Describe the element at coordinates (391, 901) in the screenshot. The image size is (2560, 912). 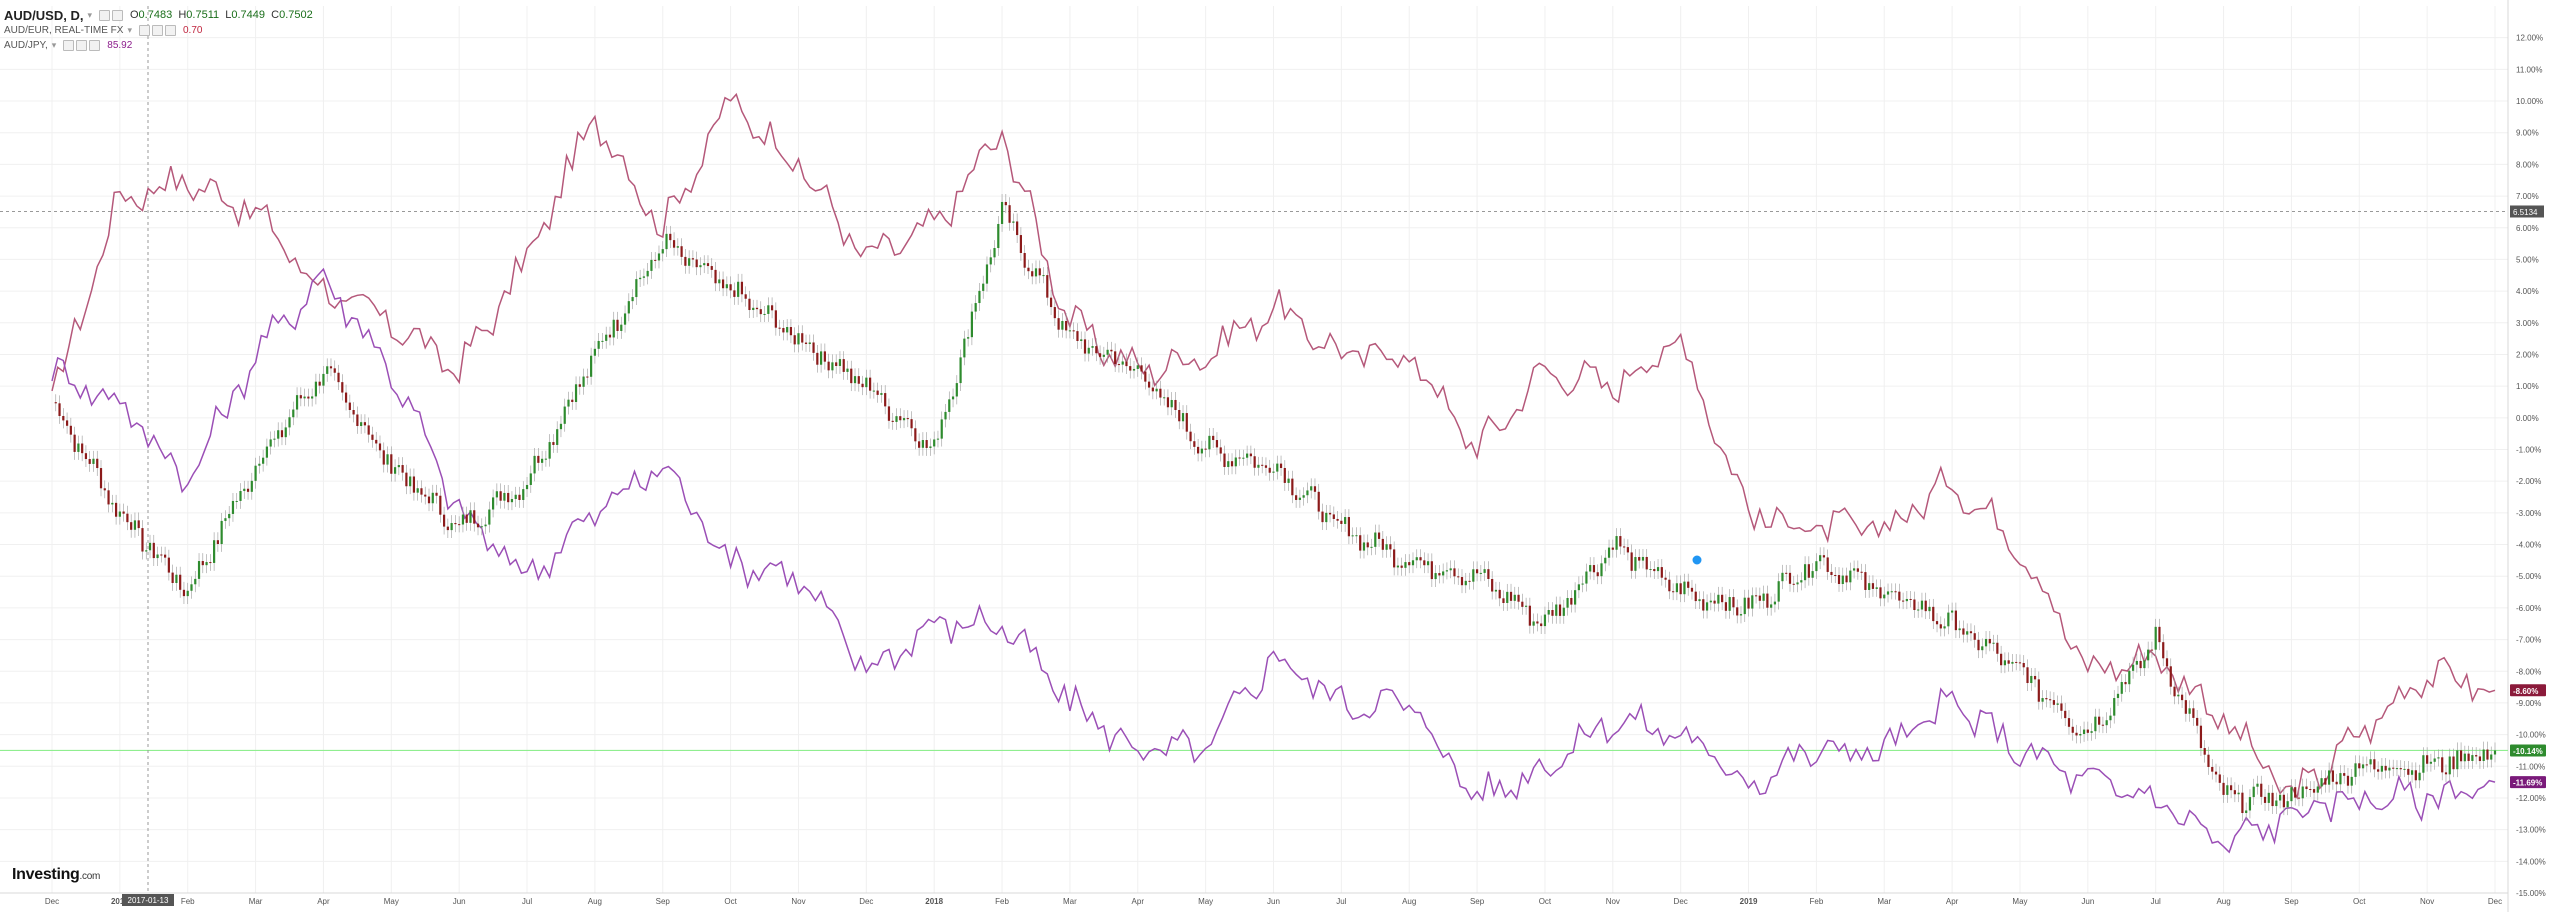
I see `x-tick-label: May` at that location.